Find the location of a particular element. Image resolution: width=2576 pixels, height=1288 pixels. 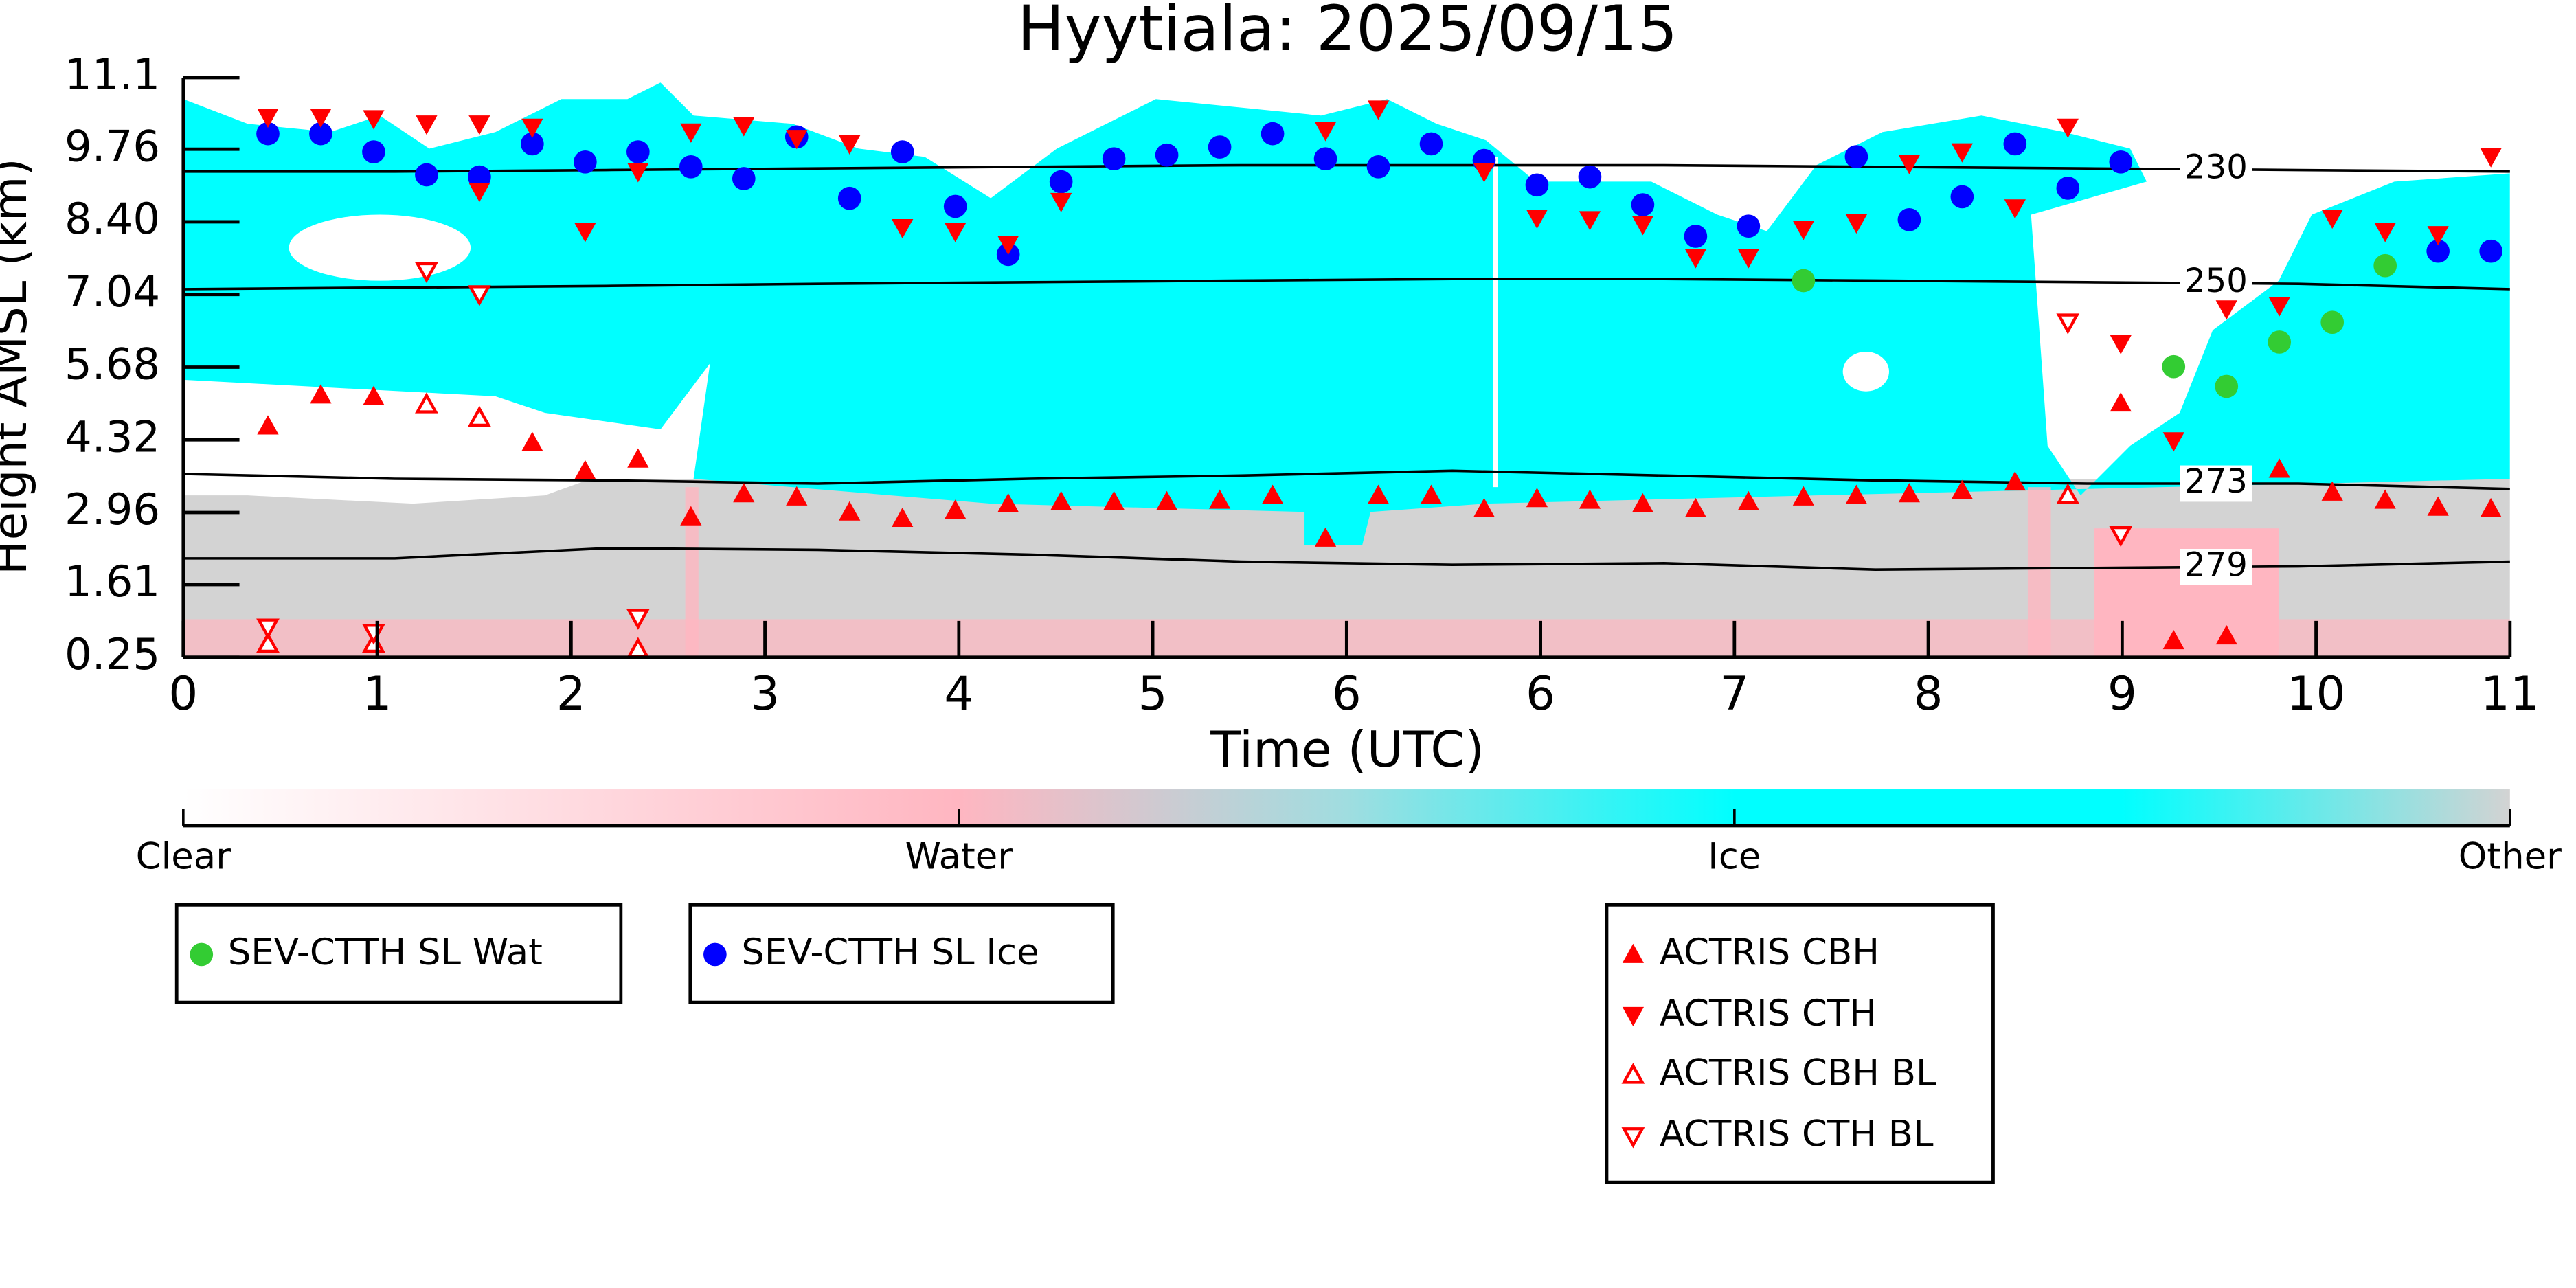

y-tick-label: 8.40 is located at coordinates (112, 219).